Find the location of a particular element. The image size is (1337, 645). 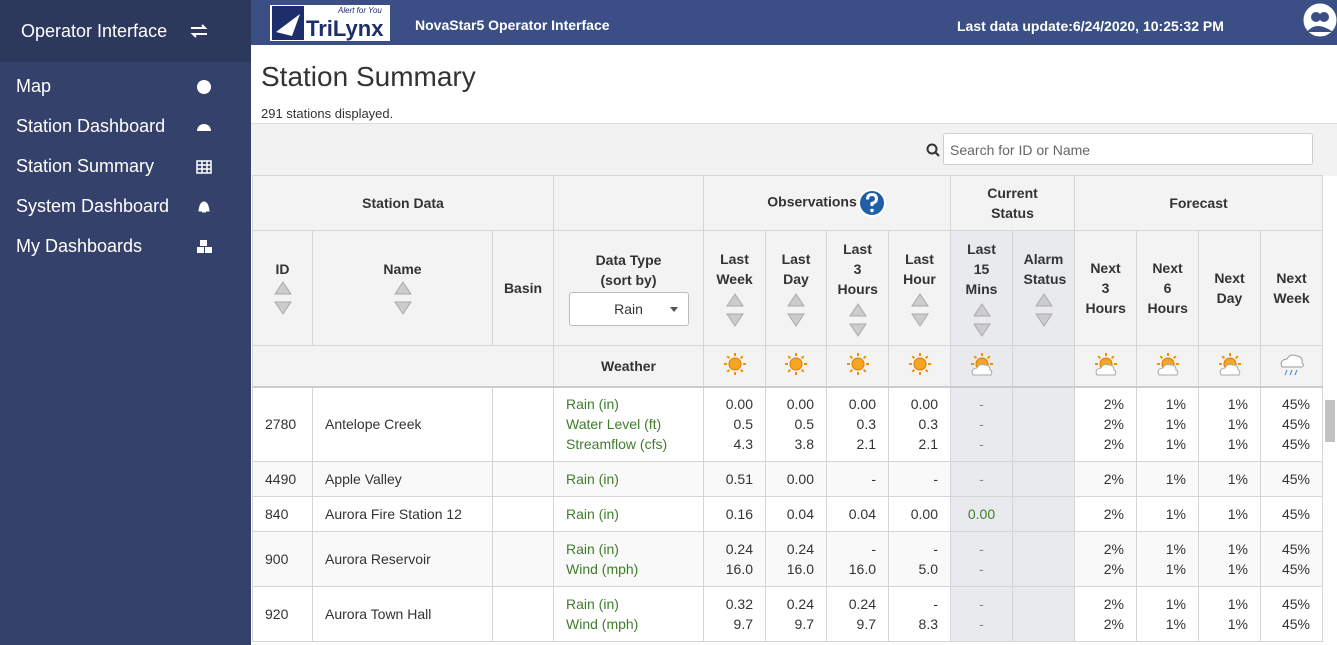

search-input: Search for ID or Name is located at coordinates (1128, 149).